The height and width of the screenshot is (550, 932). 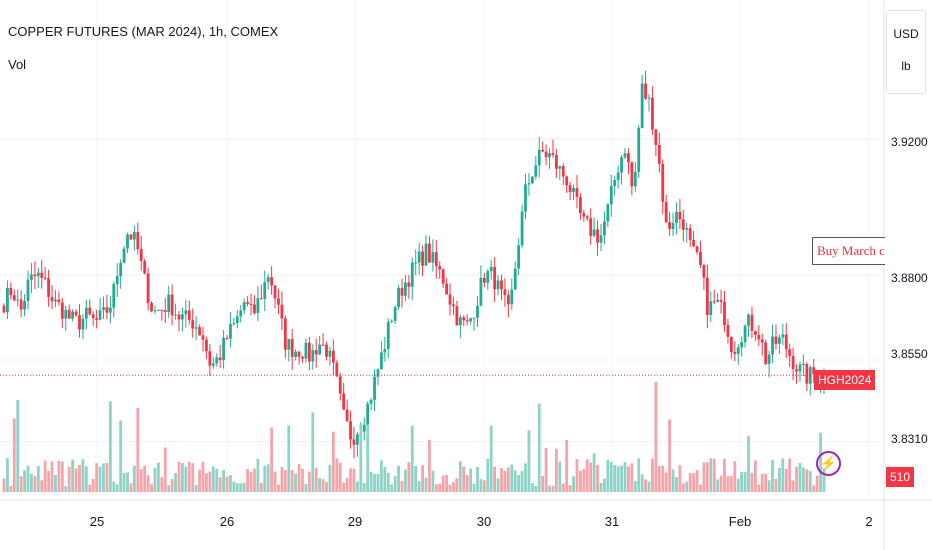 What do you see at coordinates (869, 521) in the screenshot?
I see `time-tick-label: 2` at bounding box center [869, 521].